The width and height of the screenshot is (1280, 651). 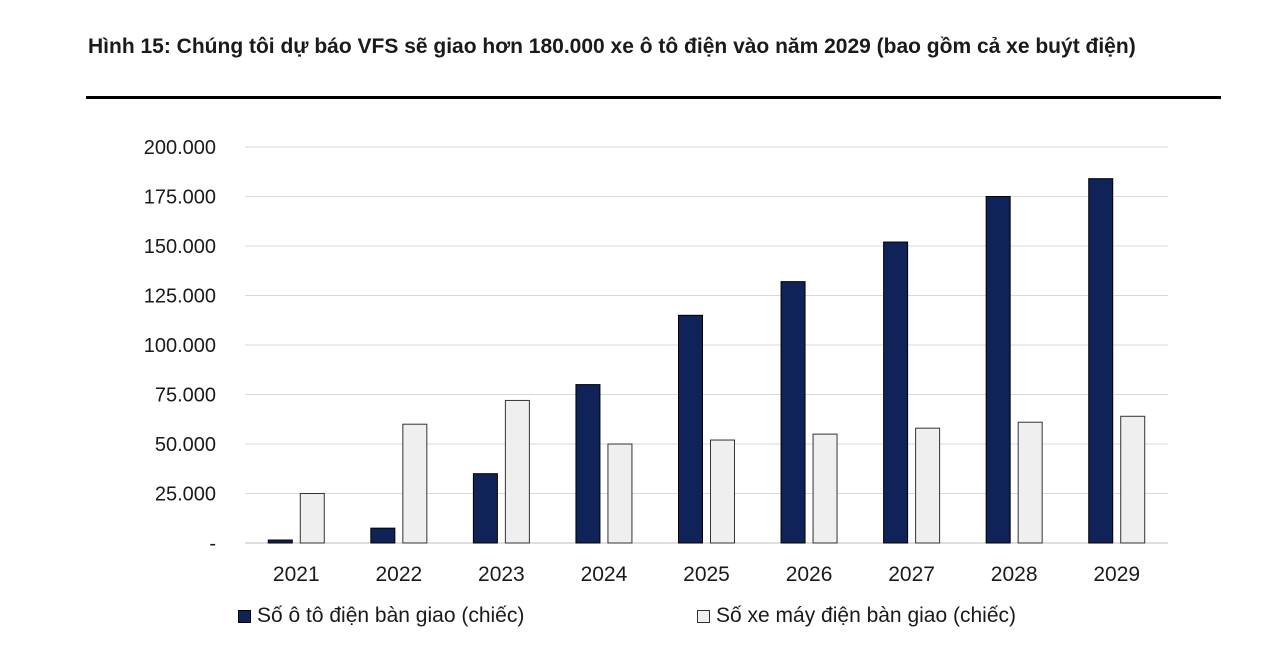 I want to click on legend-item-series2: Số xe máy điện bàn giao (chiếc), so click(x=856, y=616).